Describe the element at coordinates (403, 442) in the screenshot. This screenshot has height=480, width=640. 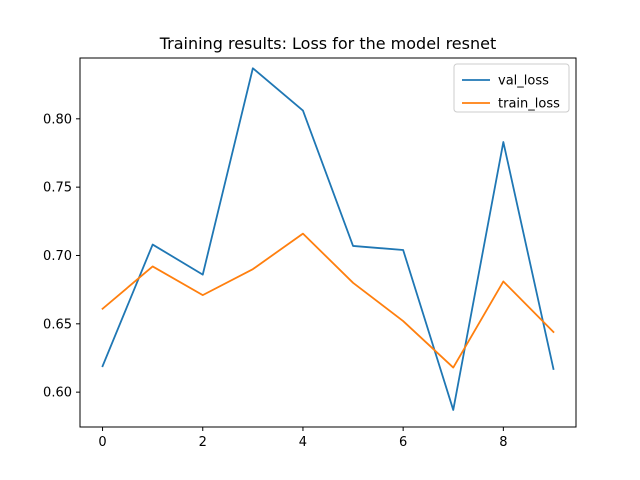
I see `x-tick-label: 6` at that location.